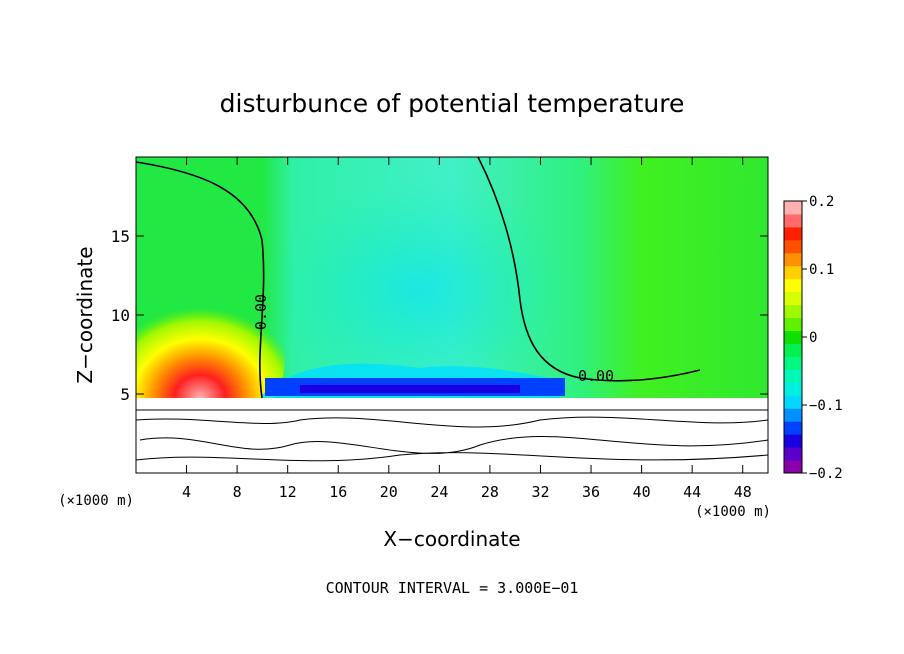  What do you see at coordinates (451, 539) in the screenshot?
I see `x-axis-label: X−coordinate` at bounding box center [451, 539].